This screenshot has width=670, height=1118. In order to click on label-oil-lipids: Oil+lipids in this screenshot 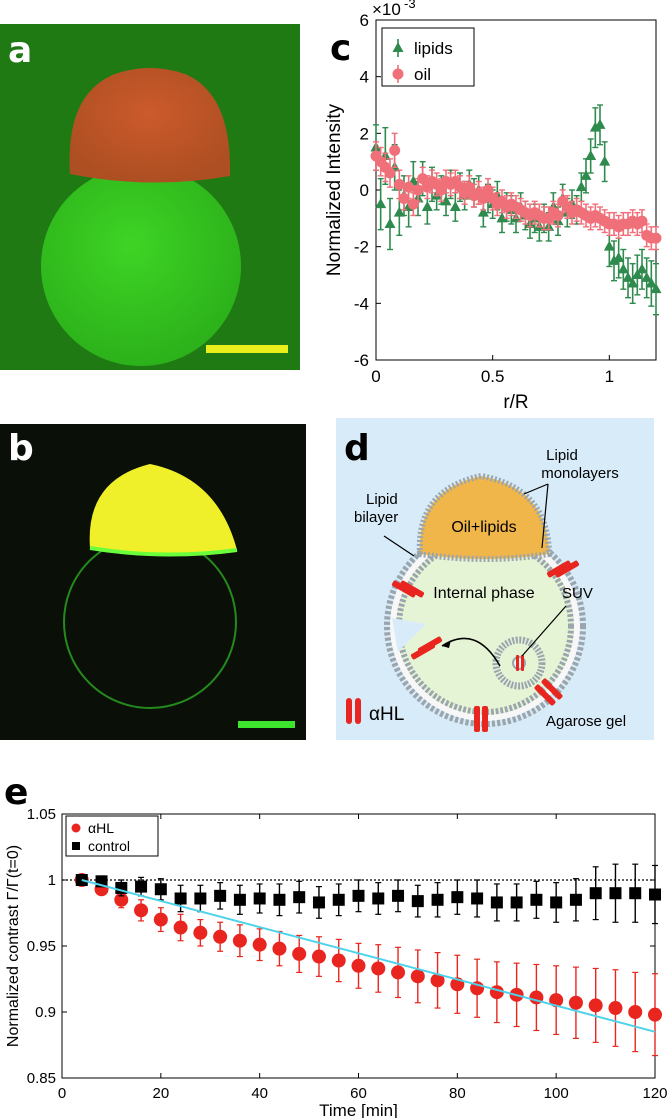, I will do `click(483, 527)`.